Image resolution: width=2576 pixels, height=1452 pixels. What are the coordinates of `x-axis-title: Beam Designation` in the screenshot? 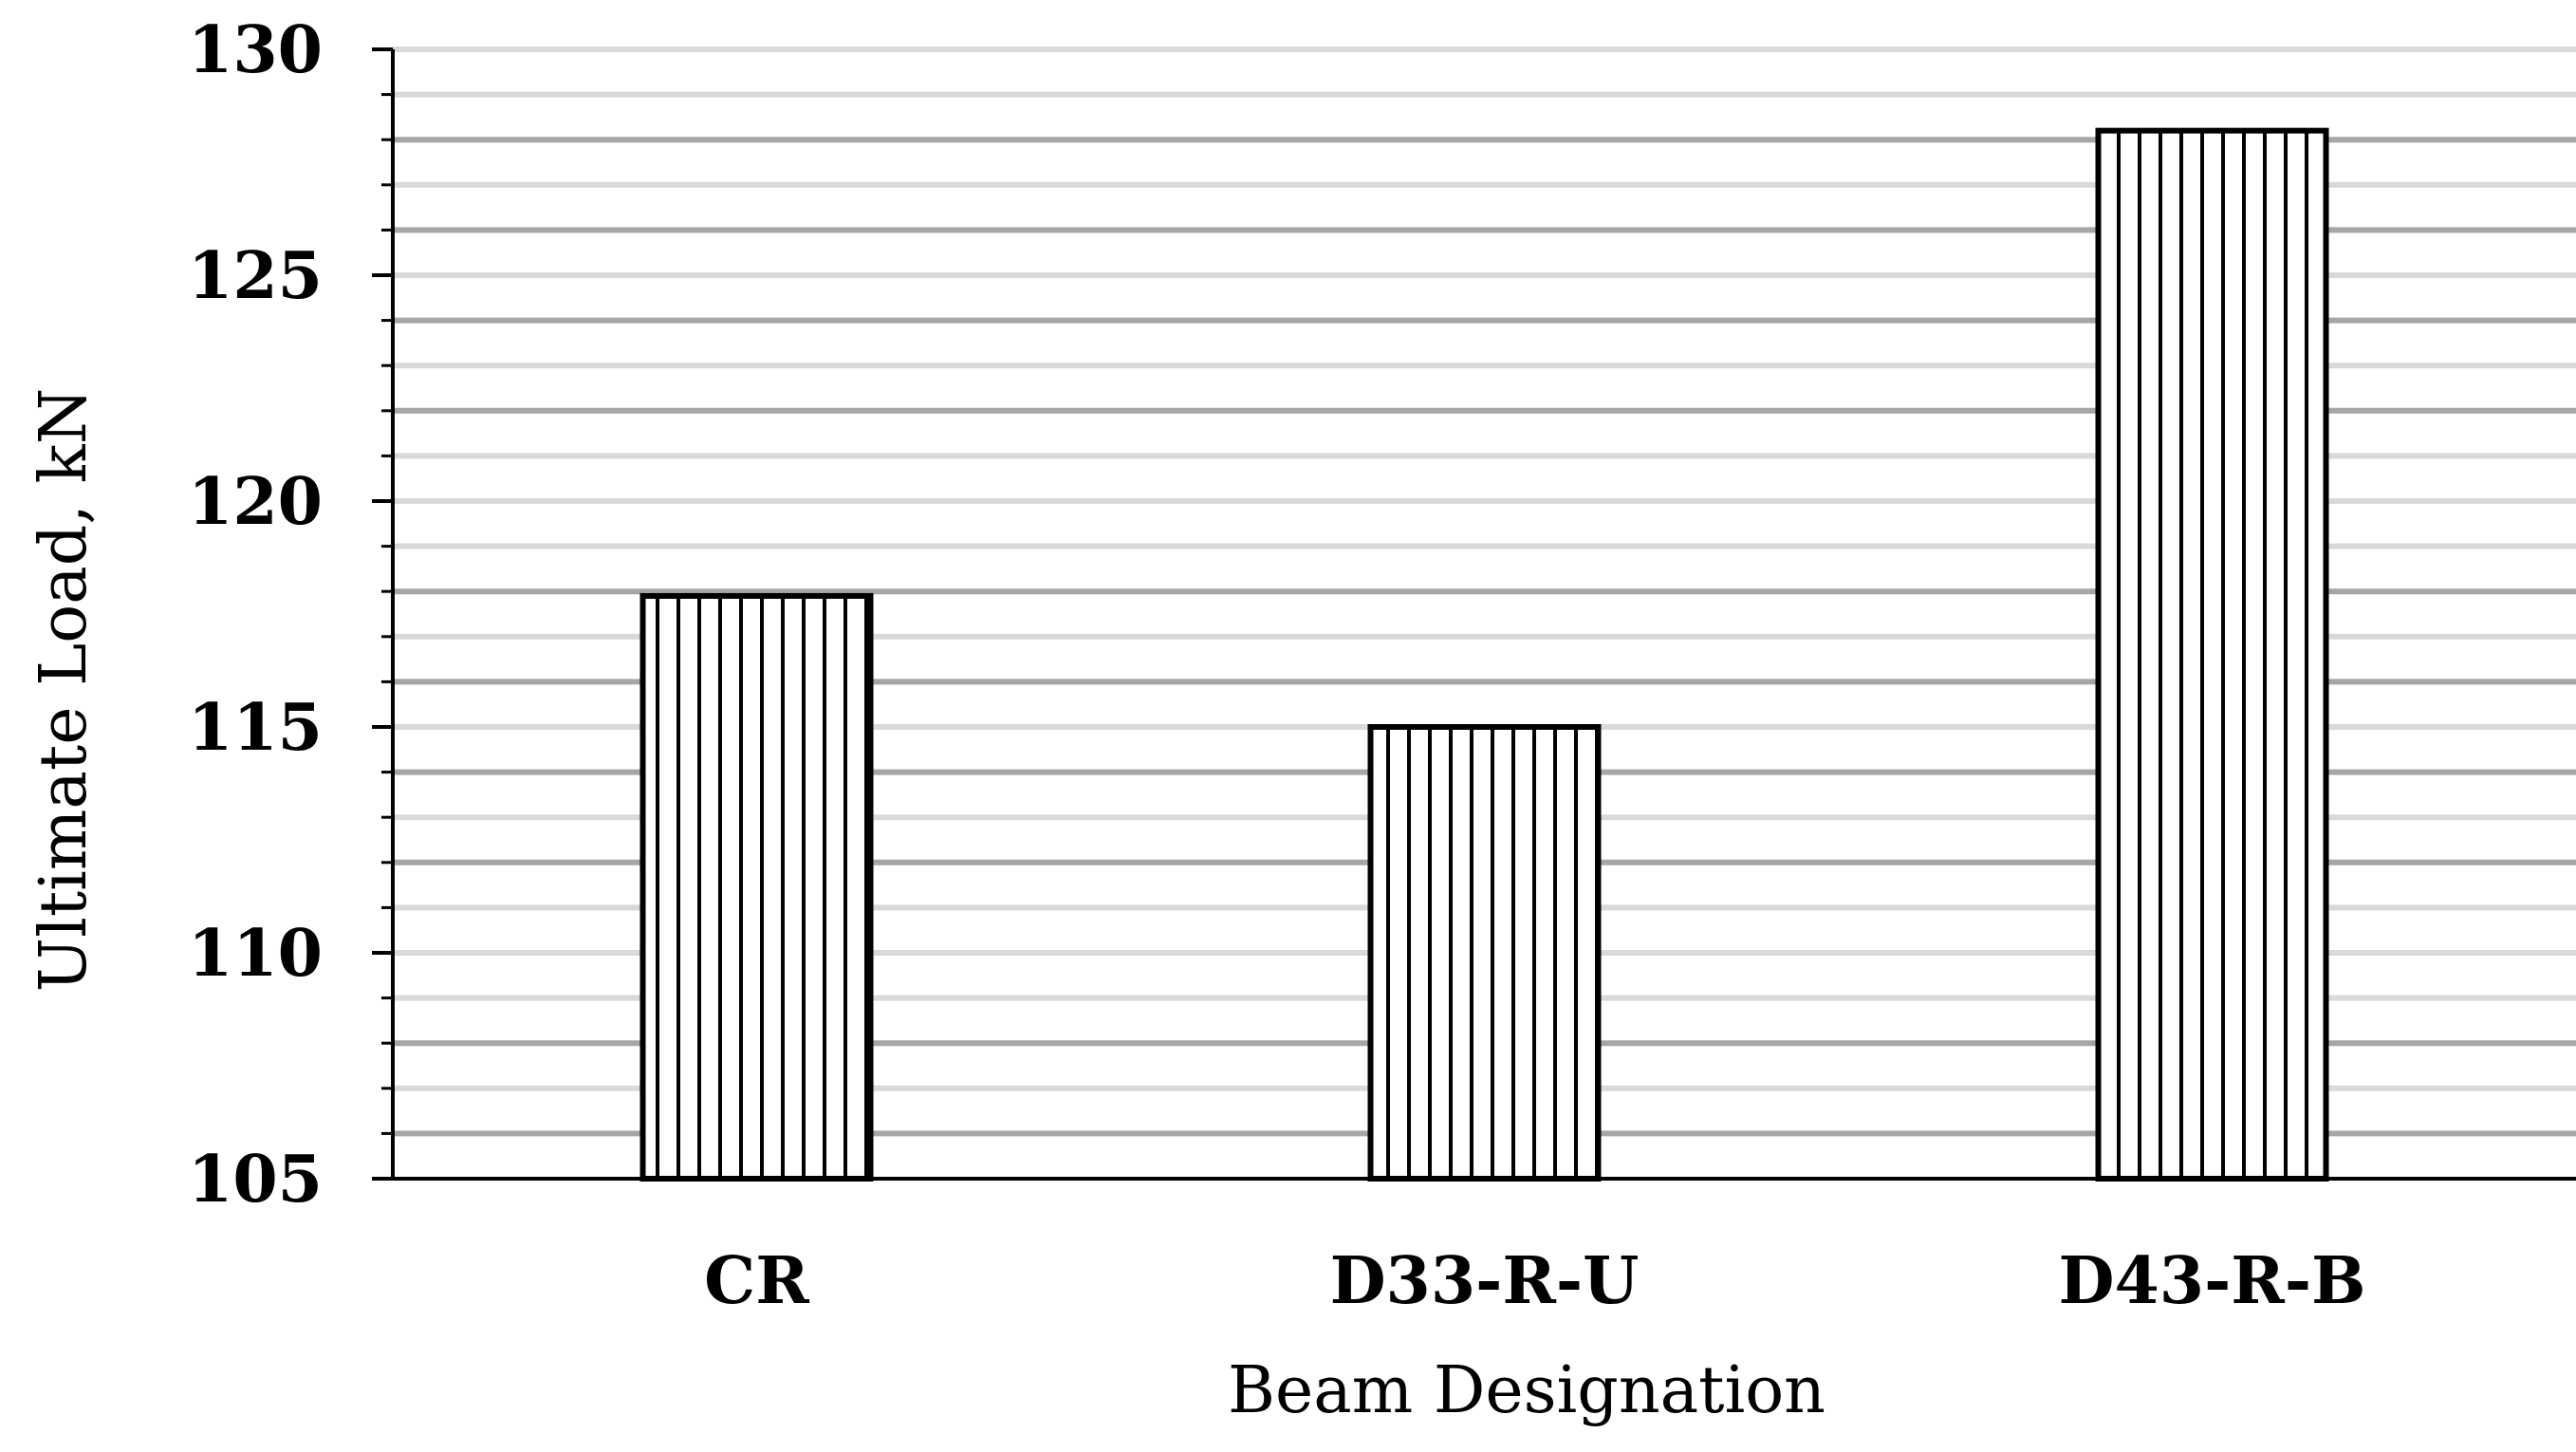 It's located at (1526, 1390).